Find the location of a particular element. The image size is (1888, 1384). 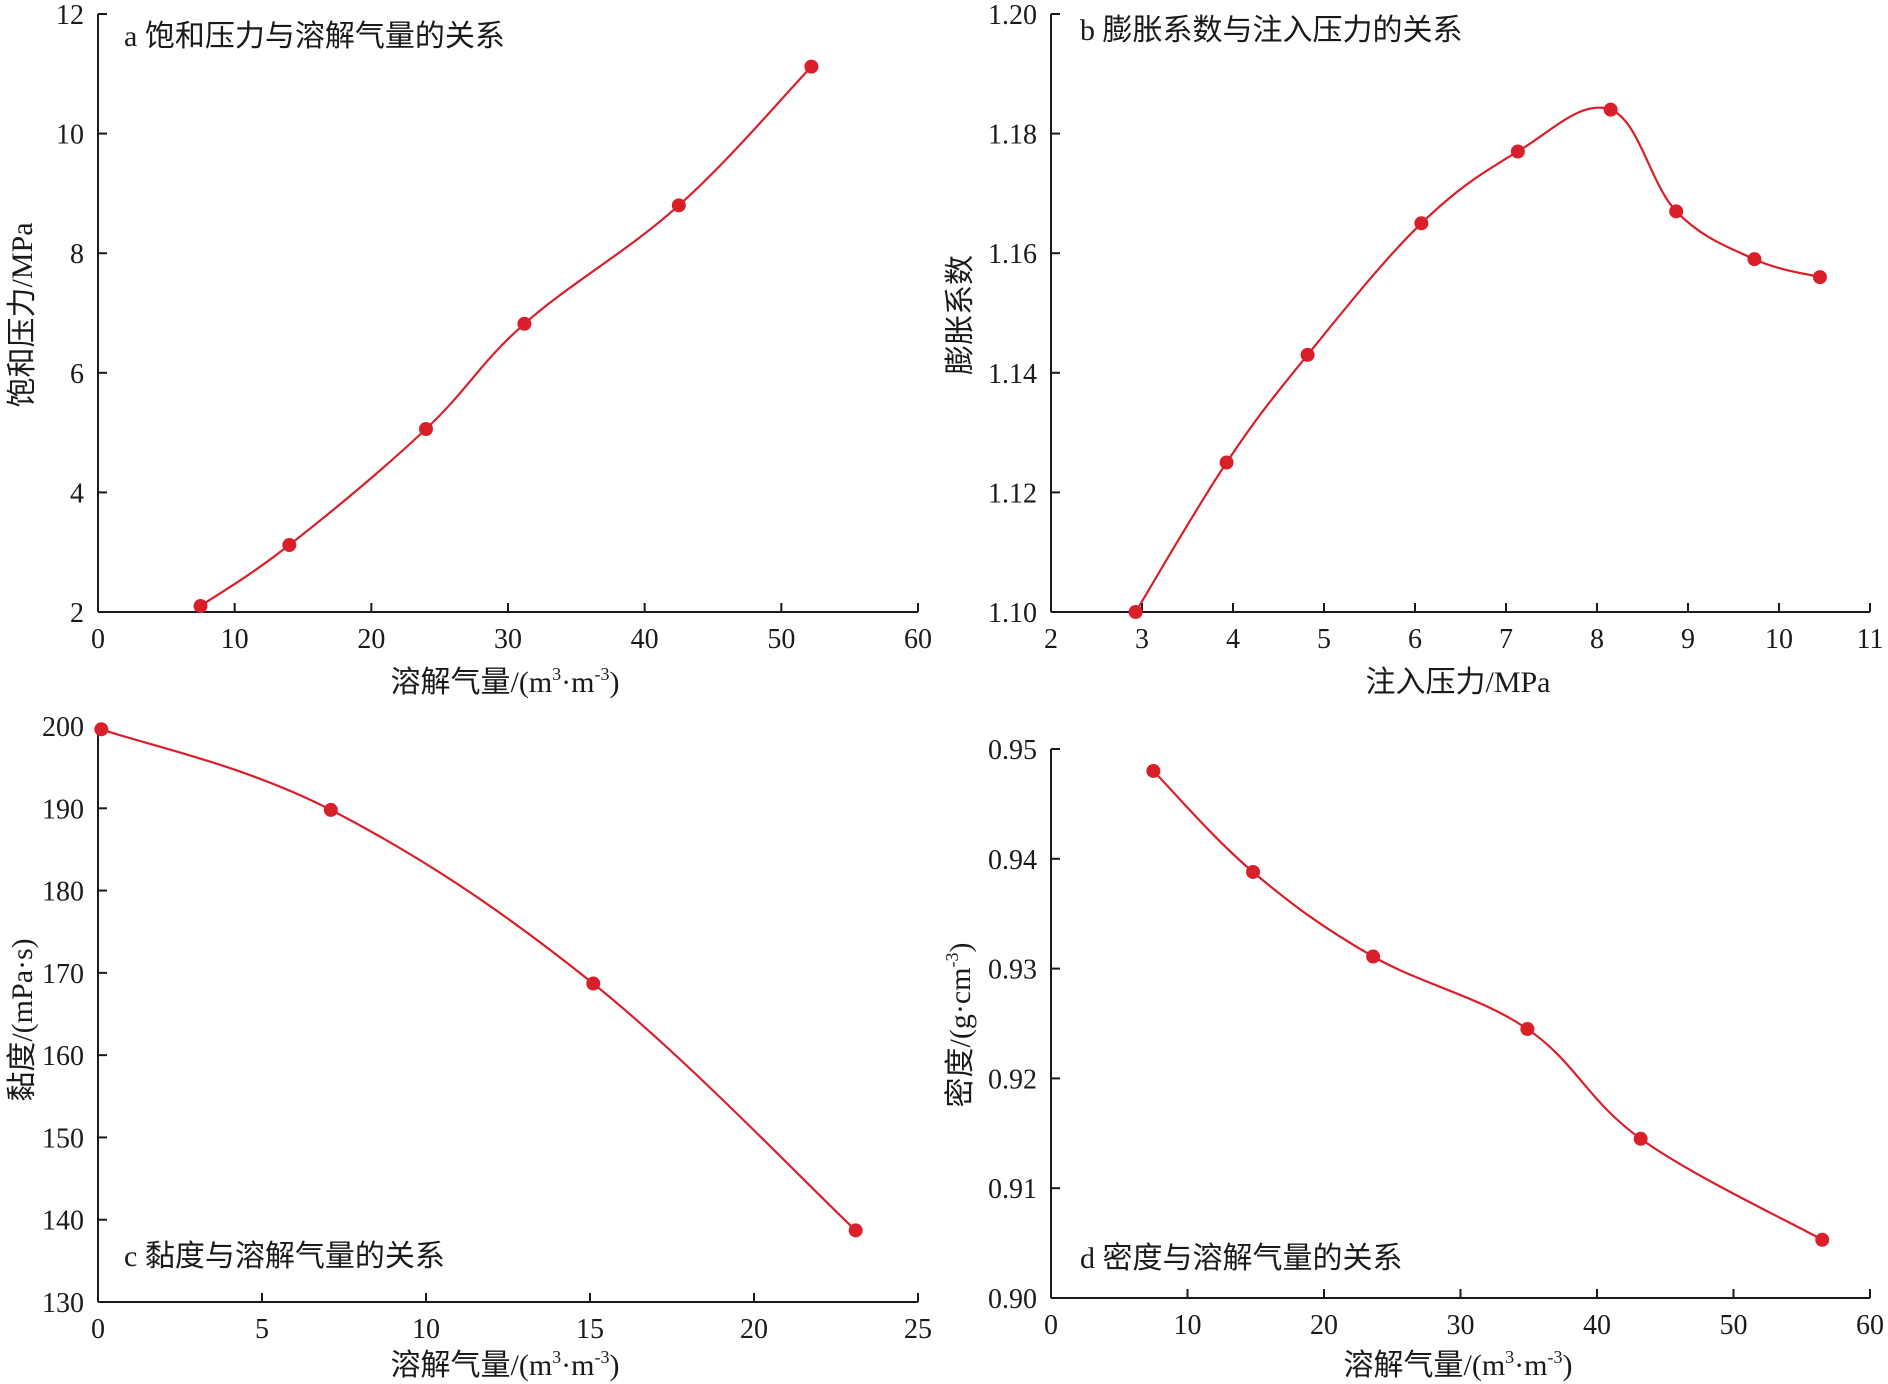

x-tick-label: 4 is located at coordinates (1233, 639).